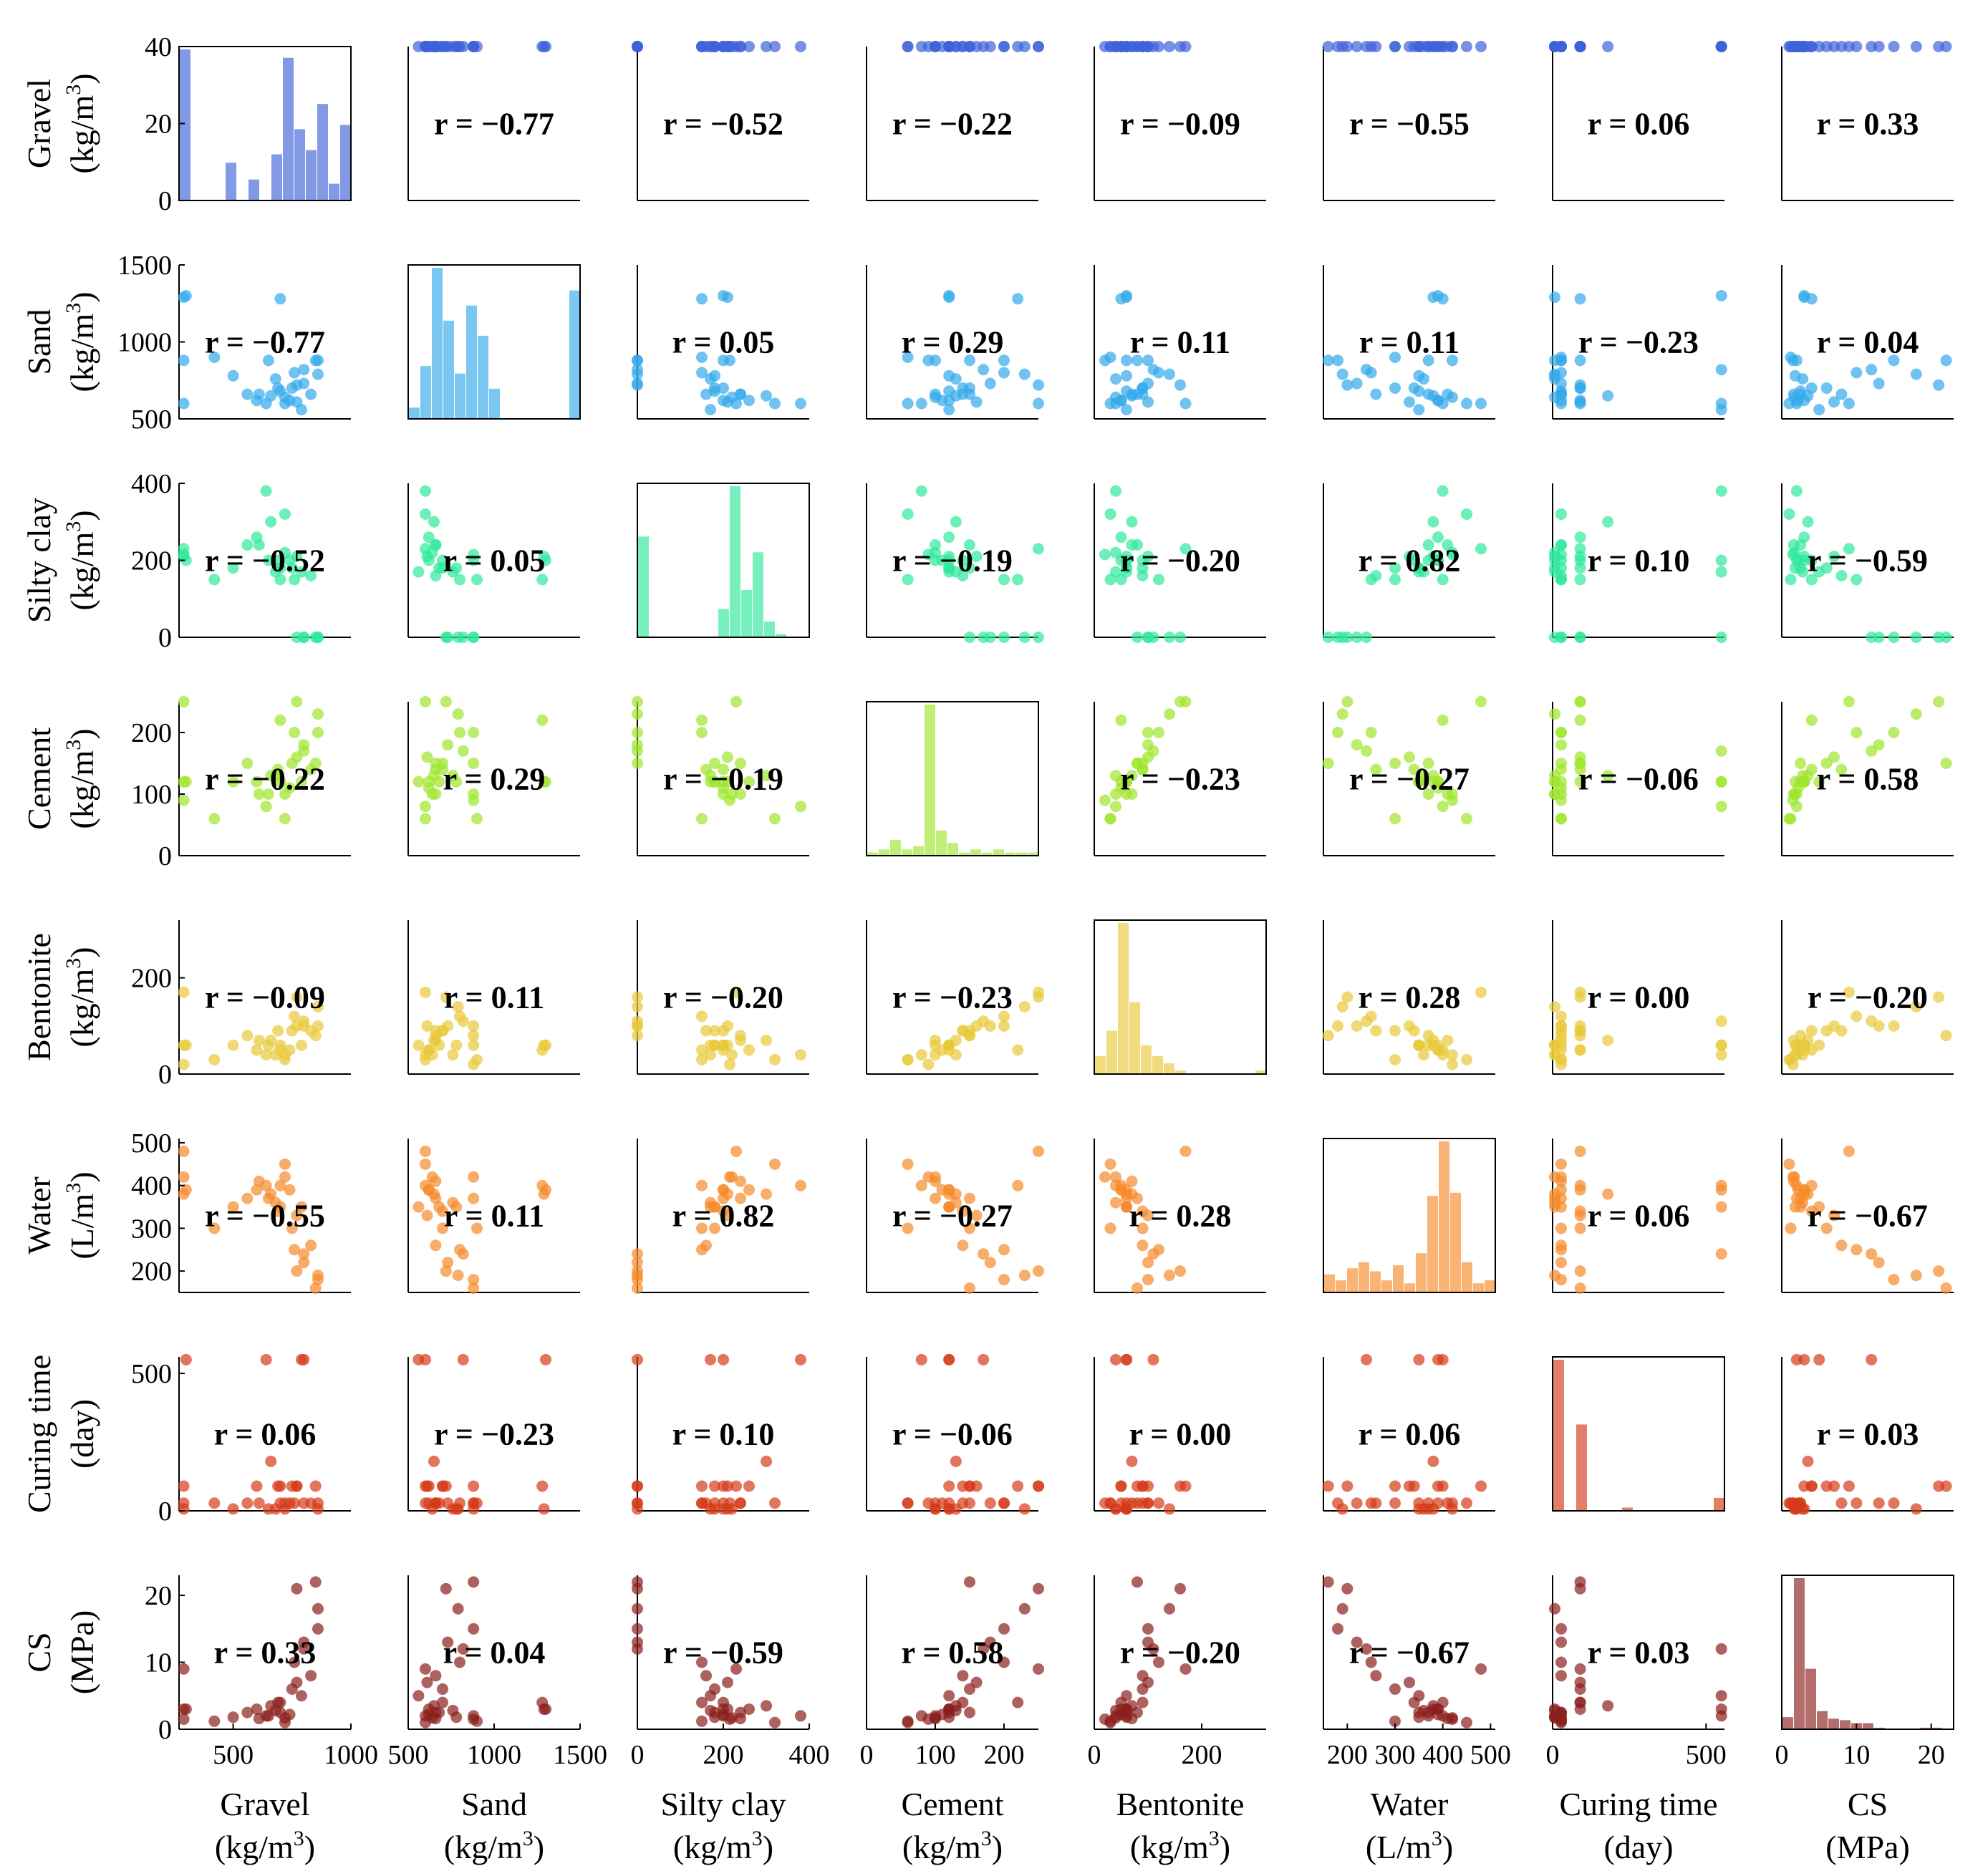 The height and width of the screenshot is (1866, 1988). I want to click on hist-frame, so click(952, 779).